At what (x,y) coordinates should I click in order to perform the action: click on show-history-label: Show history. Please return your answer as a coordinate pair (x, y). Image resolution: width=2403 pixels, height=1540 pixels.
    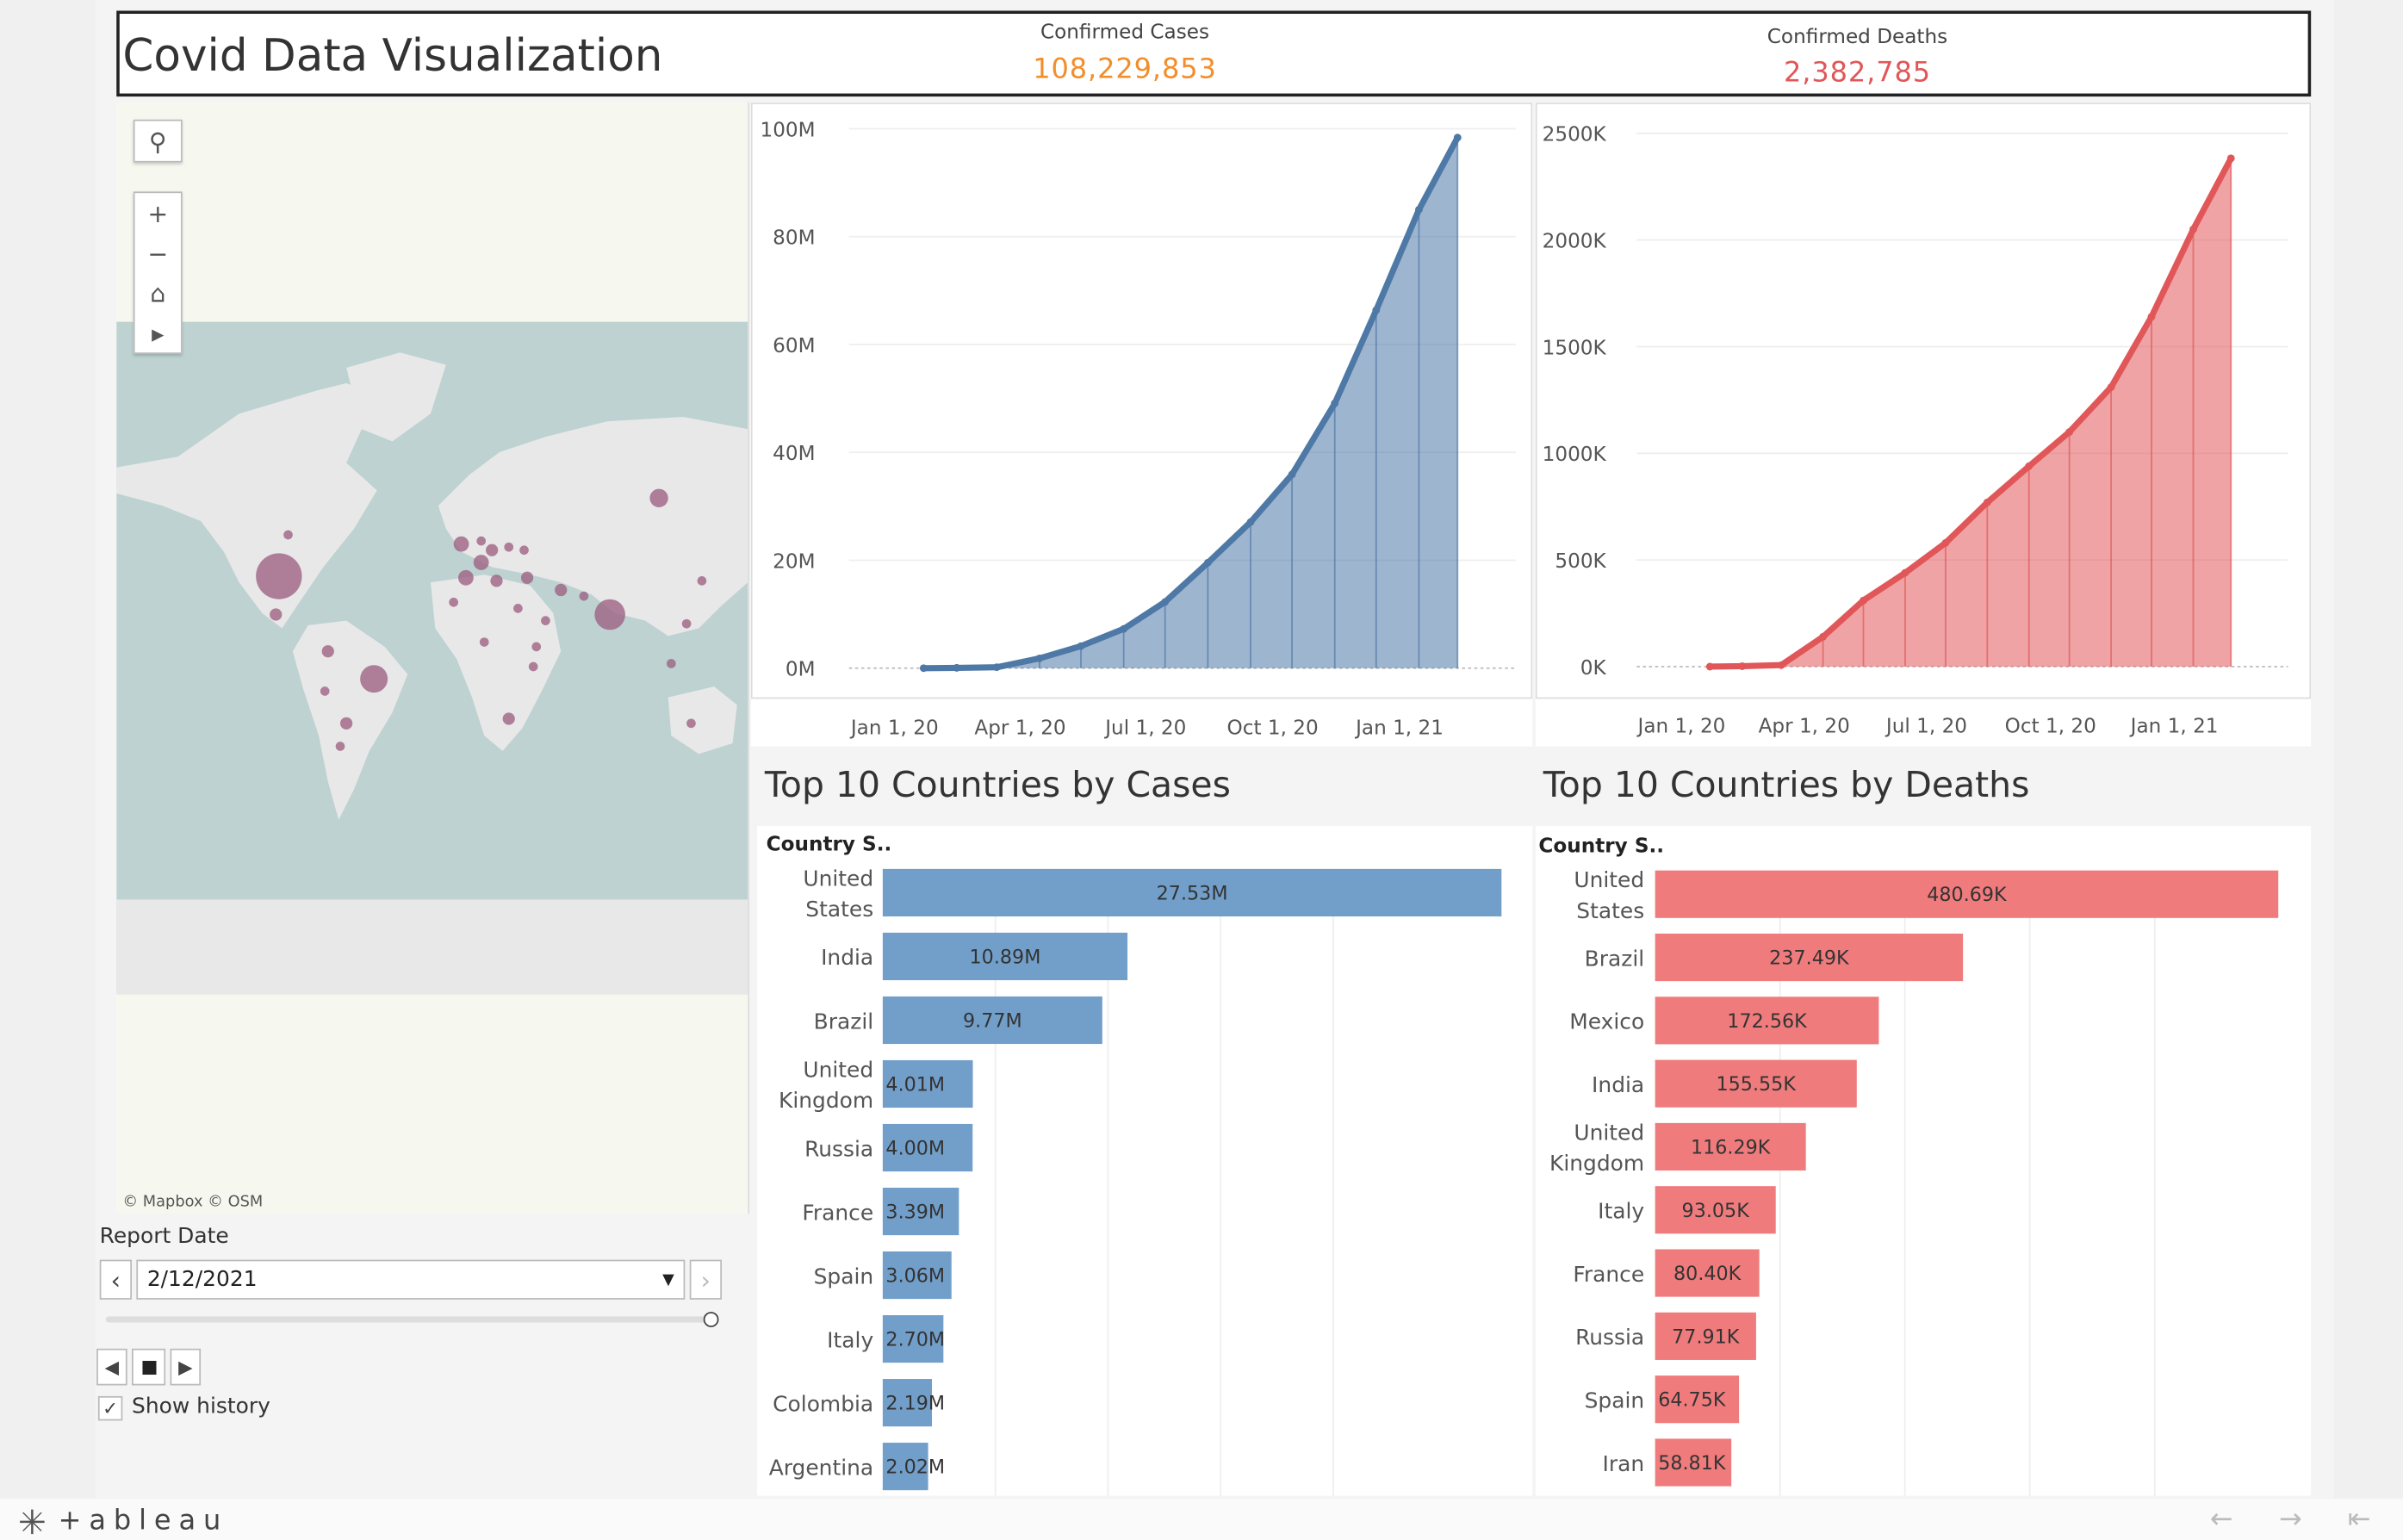
    Looking at the image, I should click on (201, 1406).